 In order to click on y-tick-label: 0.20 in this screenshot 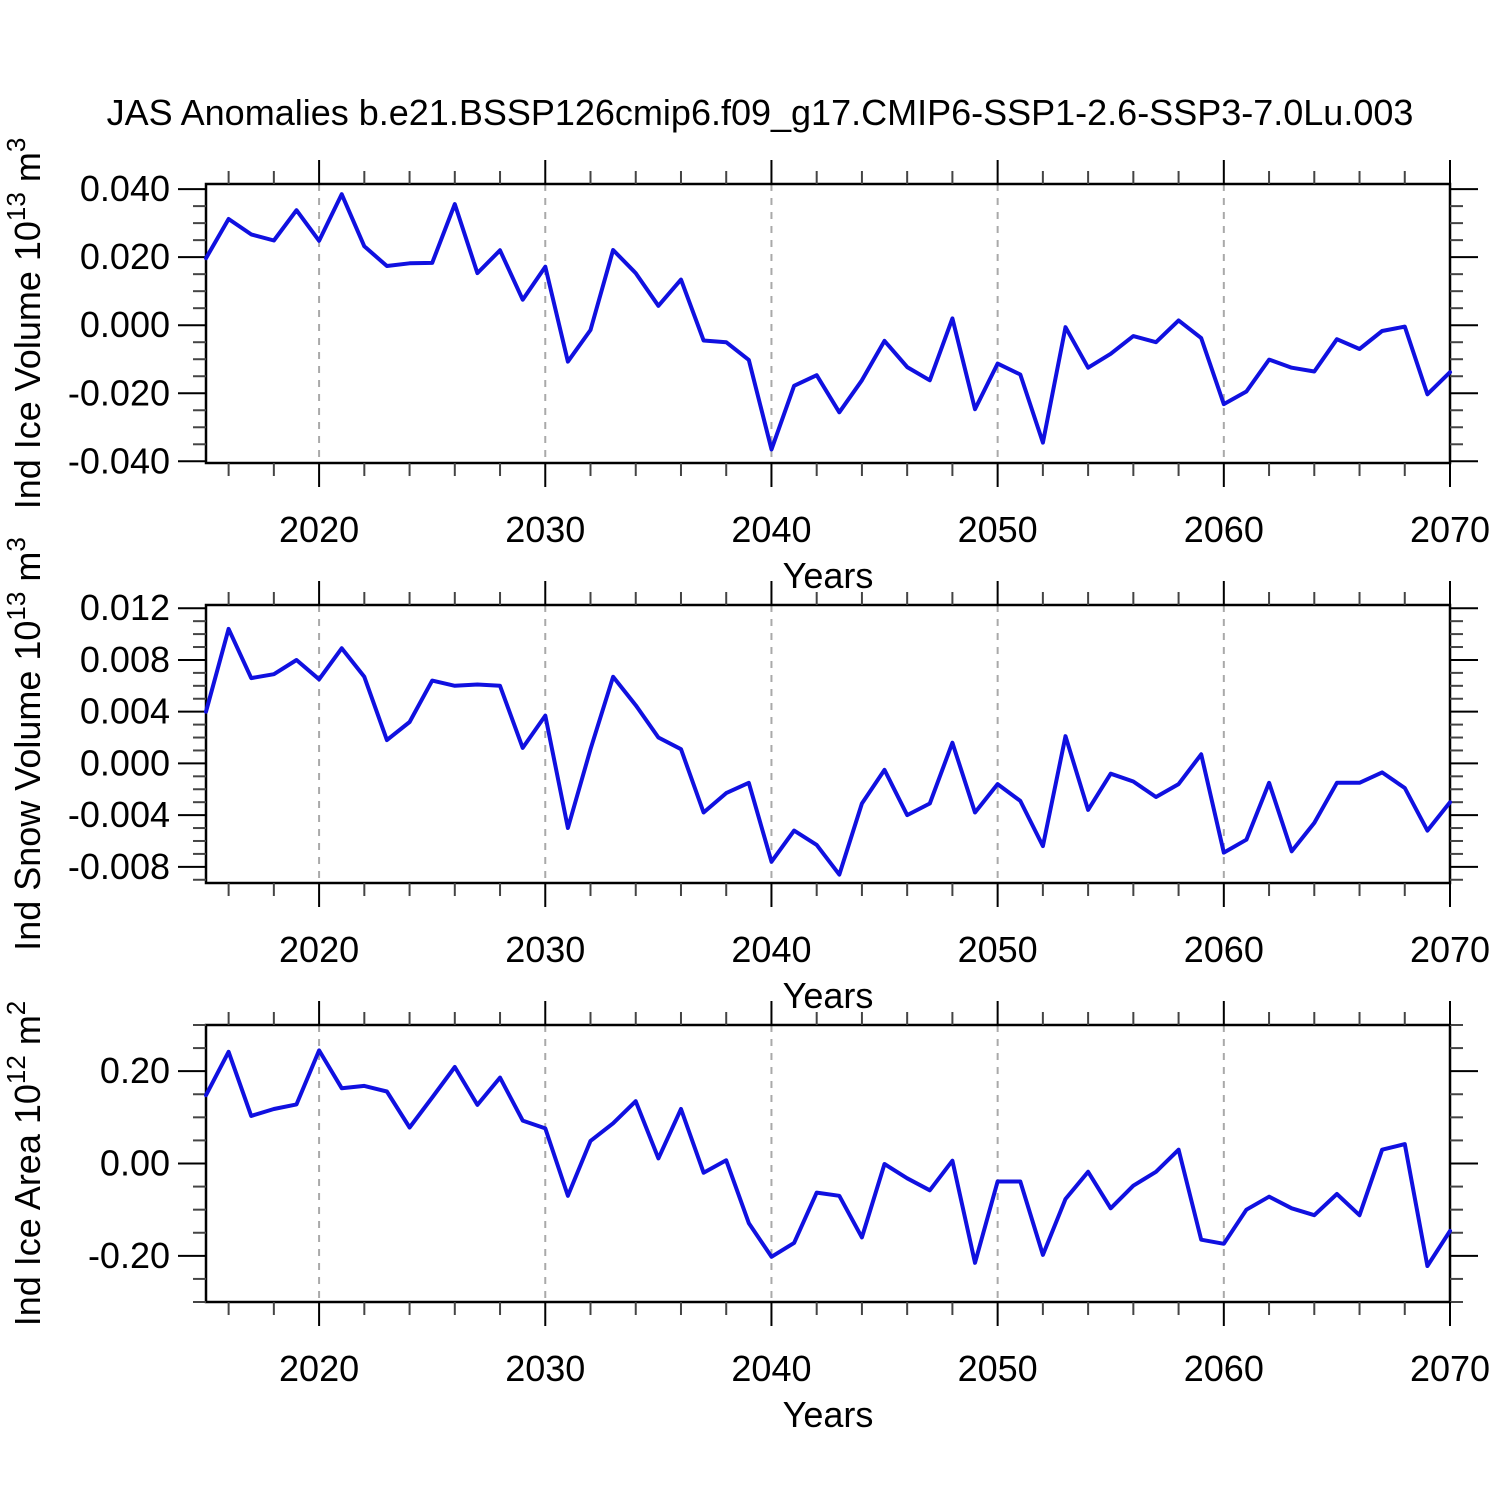, I will do `click(135, 1070)`.